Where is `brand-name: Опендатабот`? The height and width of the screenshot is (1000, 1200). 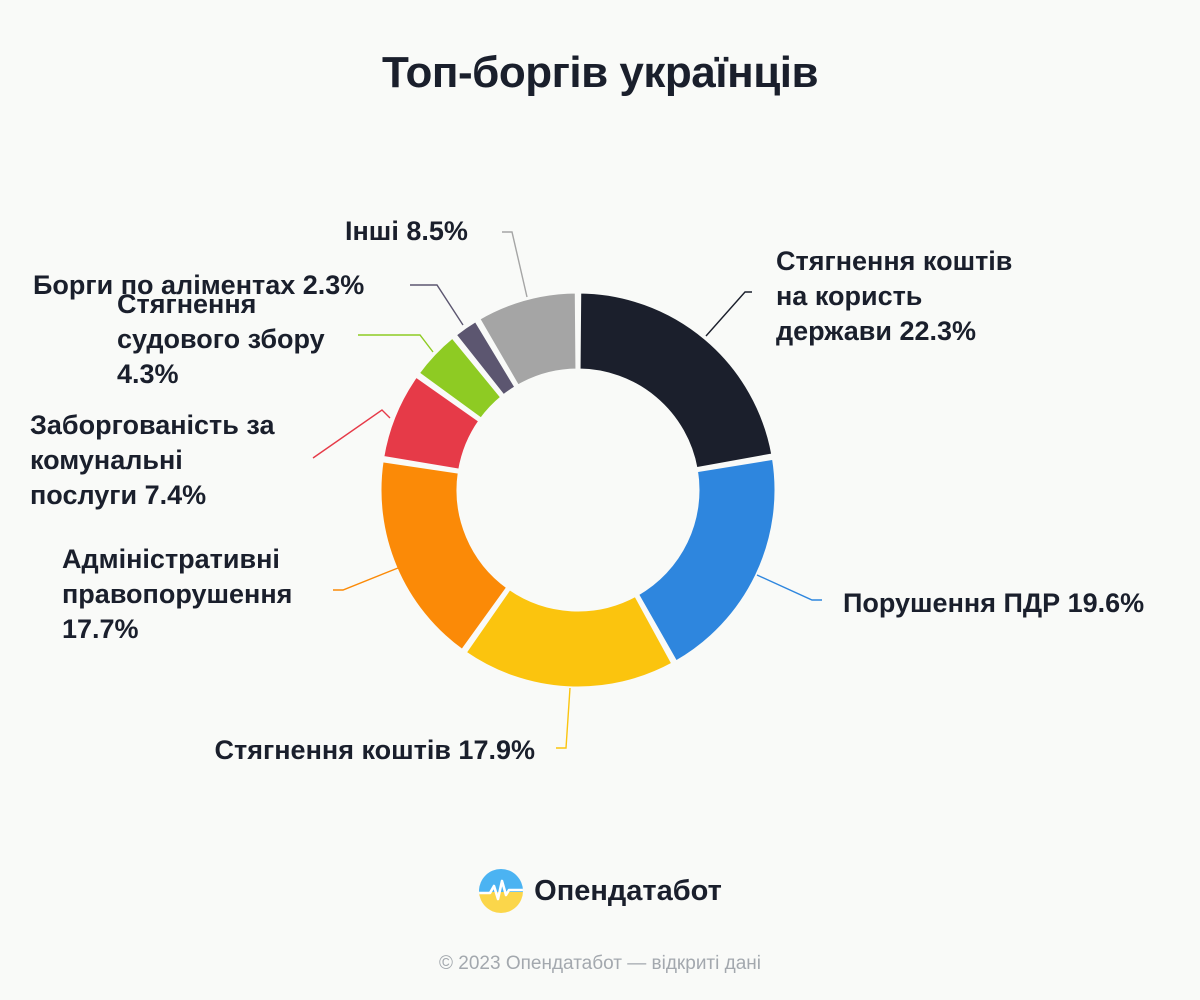
brand-name: Опендатабот is located at coordinates (628, 890).